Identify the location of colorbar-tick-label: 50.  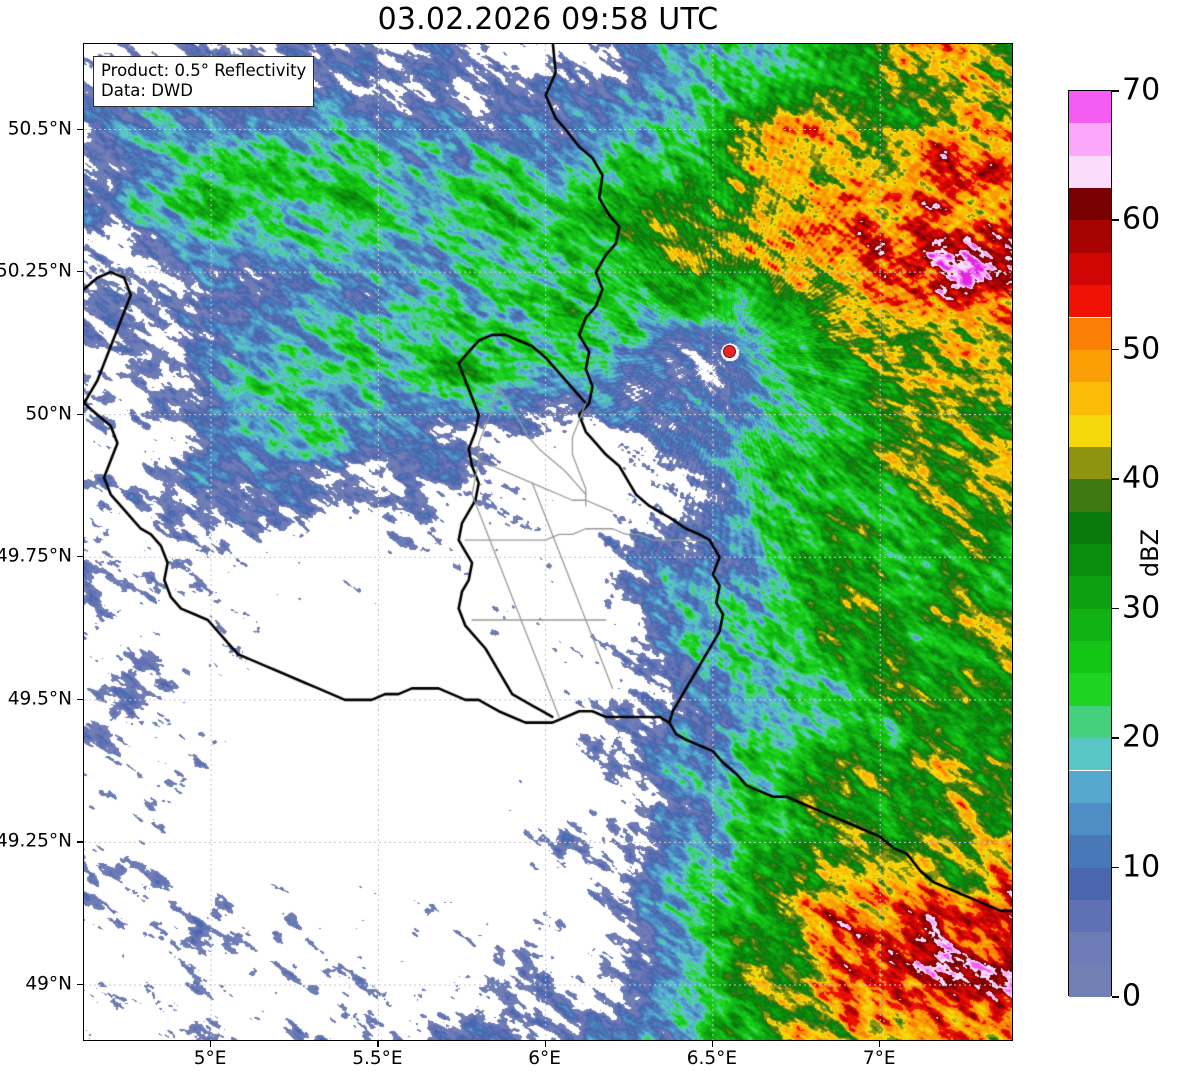
(1141, 349).